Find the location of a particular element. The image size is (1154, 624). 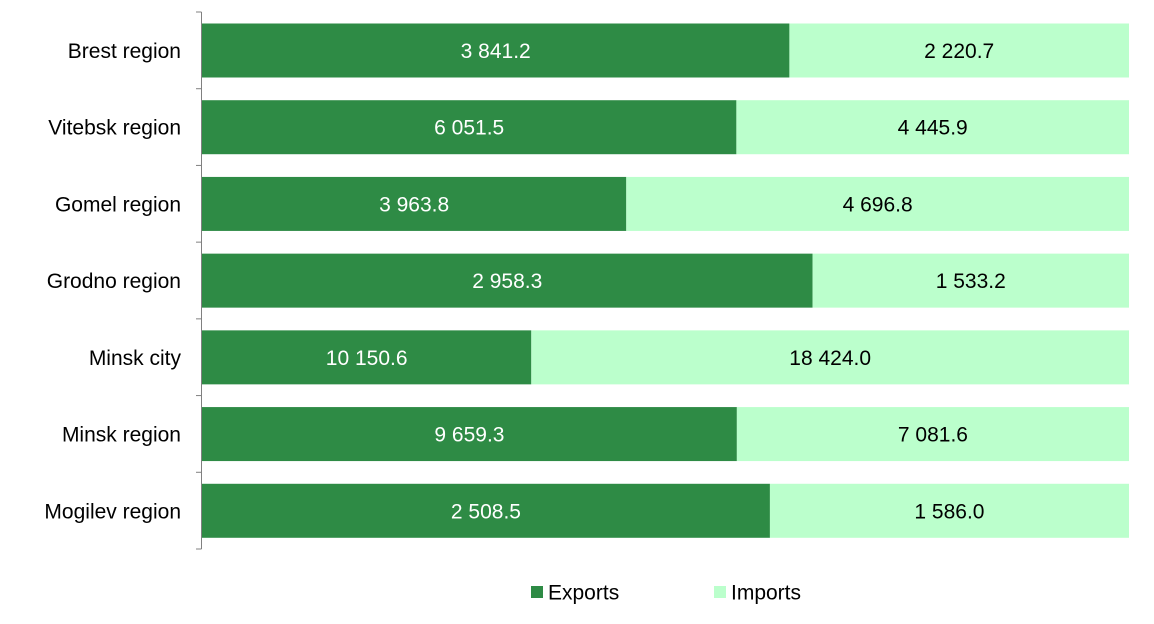

data-label-imports-5: 18 424.0 is located at coordinates (830, 358).